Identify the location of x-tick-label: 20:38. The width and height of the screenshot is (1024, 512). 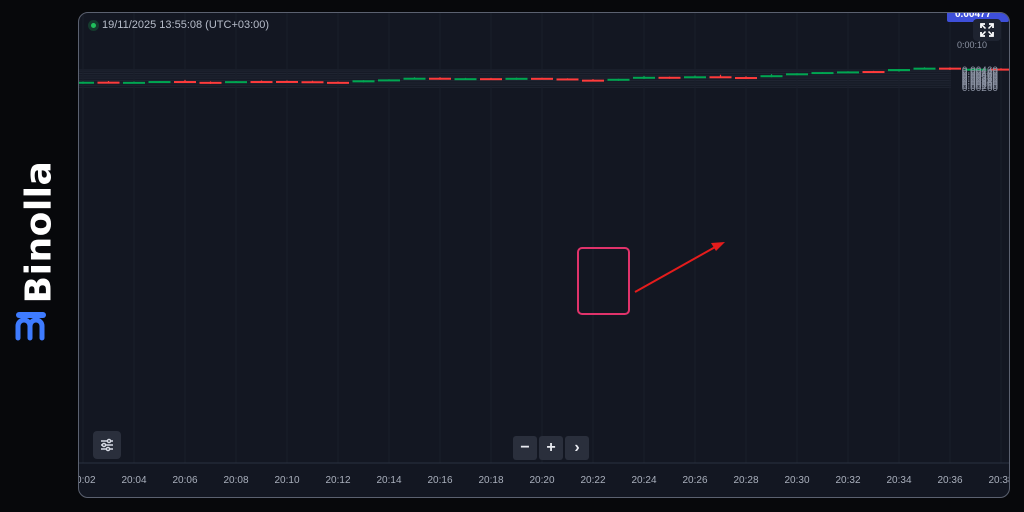
(998, 480).